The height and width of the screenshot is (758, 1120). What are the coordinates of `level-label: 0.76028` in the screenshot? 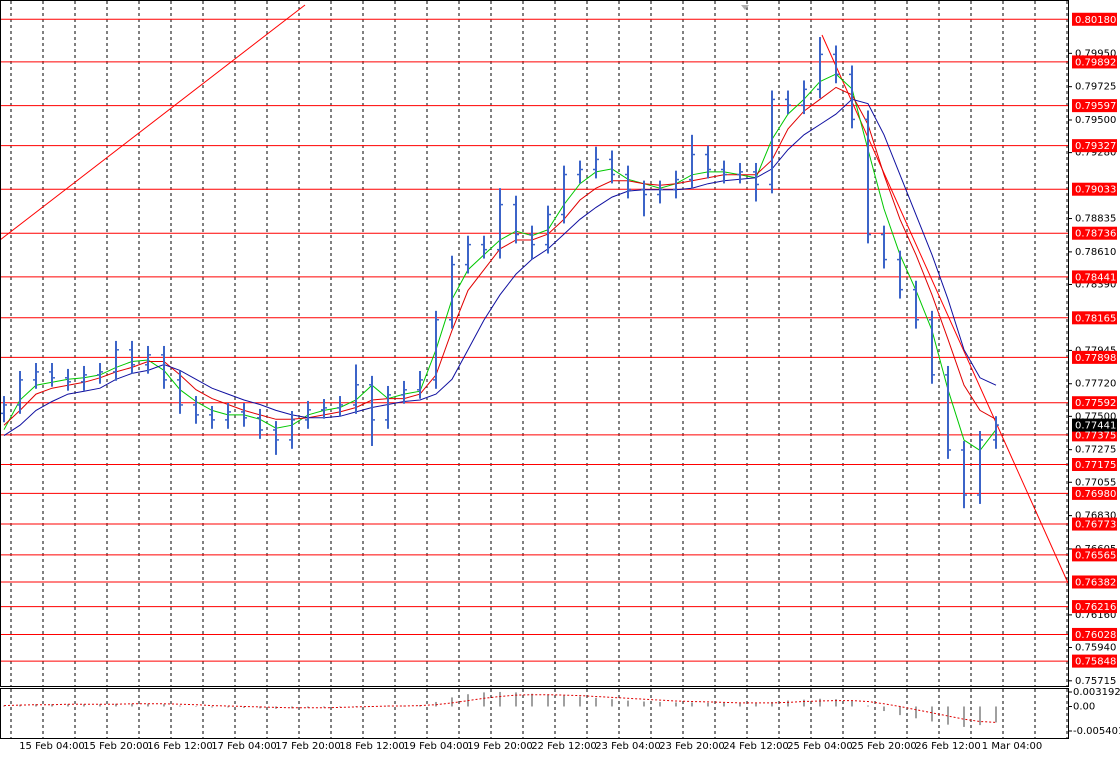 It's located at (1094, 634).